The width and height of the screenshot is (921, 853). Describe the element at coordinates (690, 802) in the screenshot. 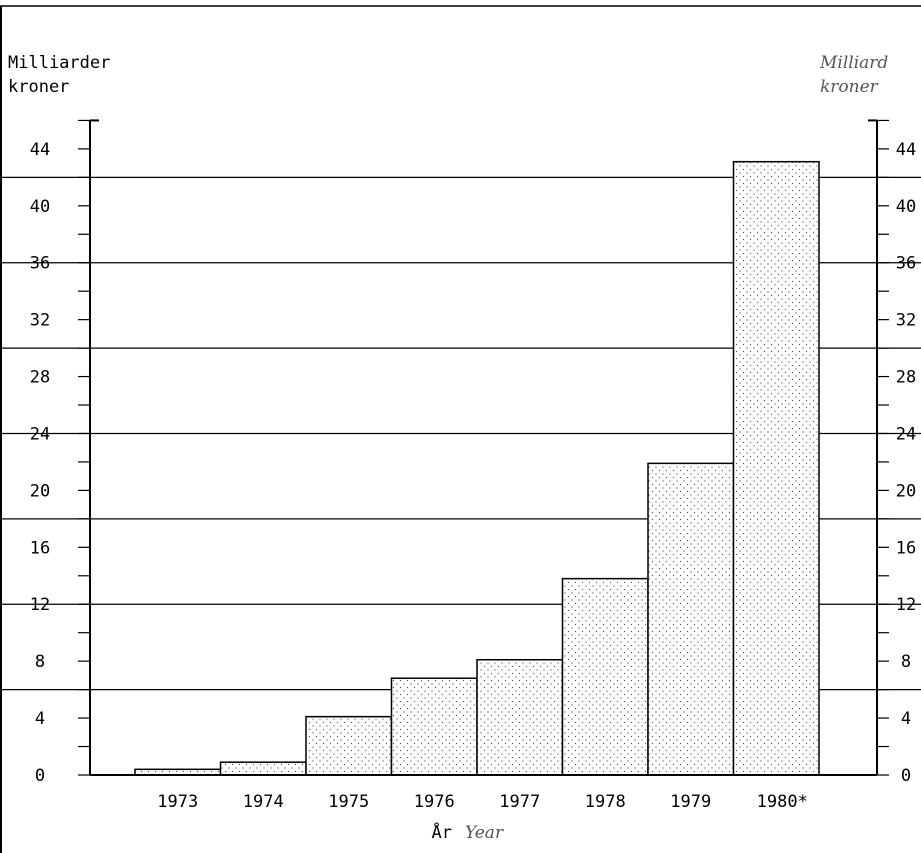

I see `x-tick-label: 1979` at that location.